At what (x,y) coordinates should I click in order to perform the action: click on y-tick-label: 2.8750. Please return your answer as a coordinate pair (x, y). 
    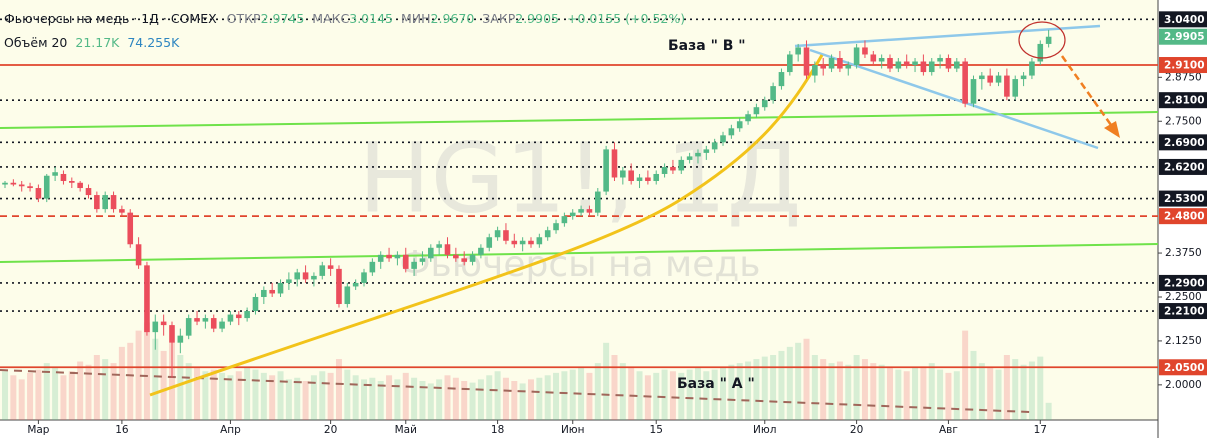
    Looking at the image, I should click on (1183, 77).